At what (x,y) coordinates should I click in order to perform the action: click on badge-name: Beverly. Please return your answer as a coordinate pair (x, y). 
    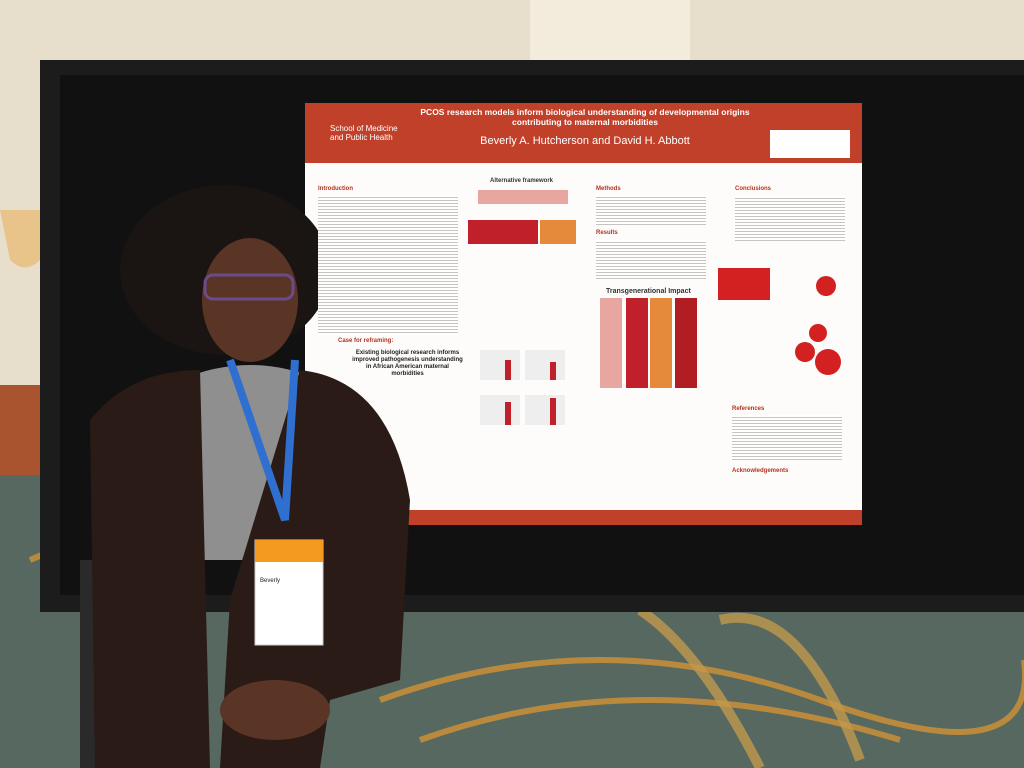
    Looking at the image, I should click on (270, 581).